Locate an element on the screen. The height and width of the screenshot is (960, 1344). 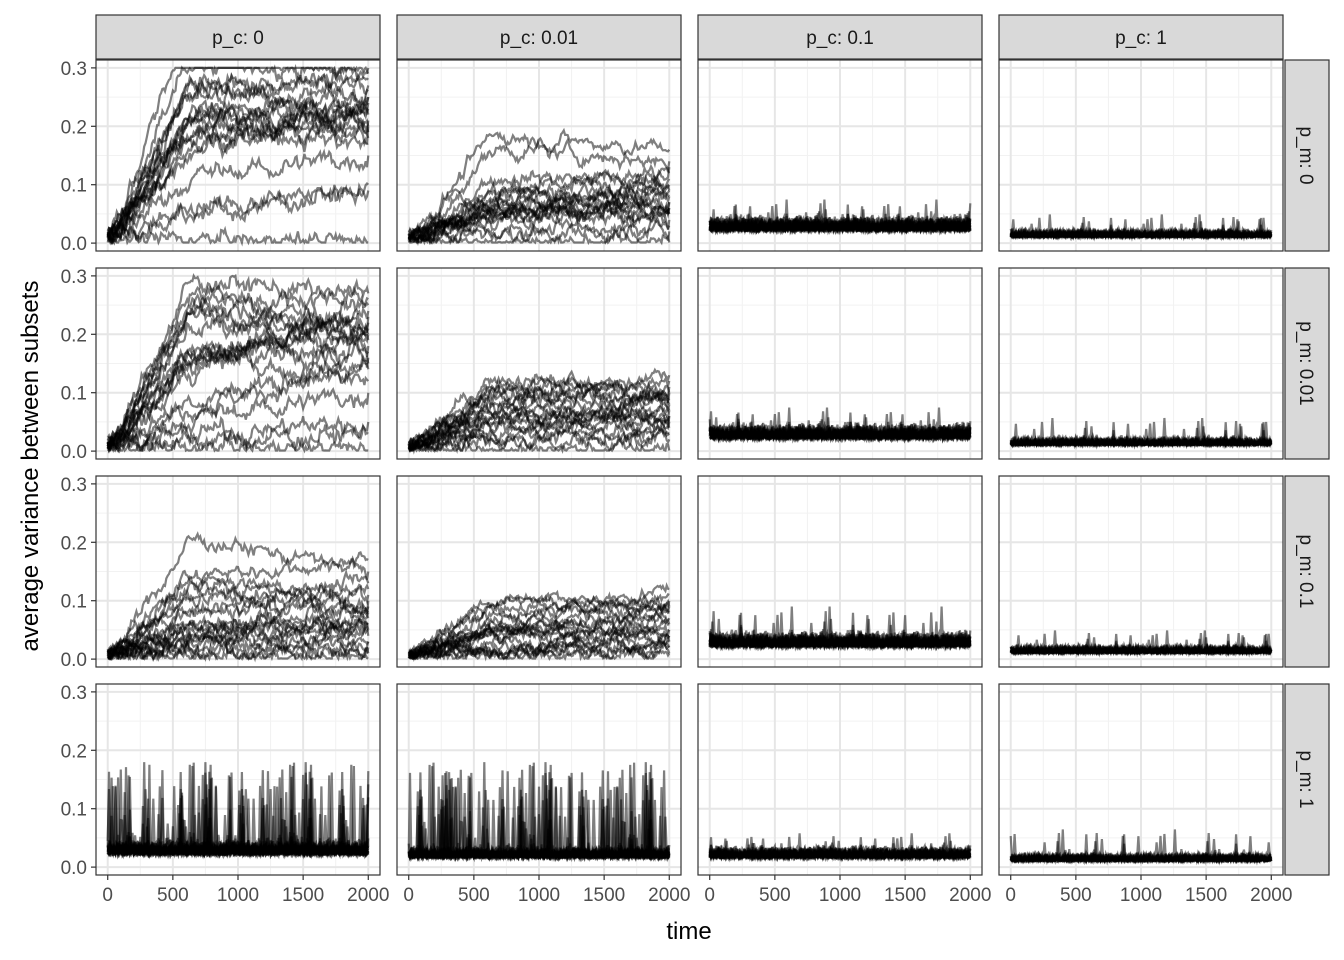
y-axis-title: average variance between subsets is located at coordinates (30, 466).